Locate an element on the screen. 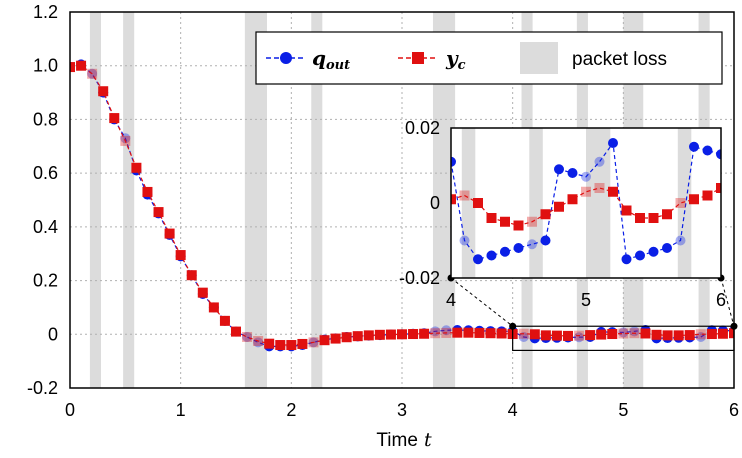  legend-loss-label: packet loss is located at coordinates (619, 59).